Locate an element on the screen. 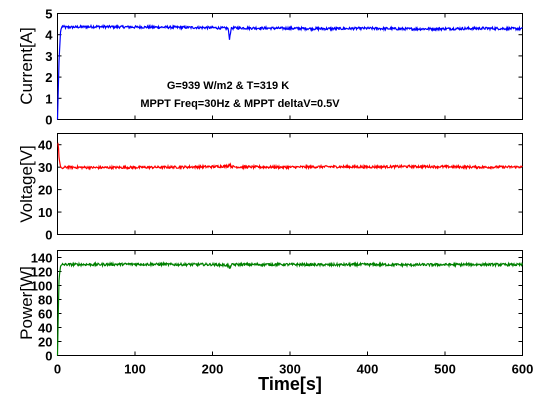 The image size is (546, 408). power-y-axis-label: Power[W] is located at coordinates (26, 303).